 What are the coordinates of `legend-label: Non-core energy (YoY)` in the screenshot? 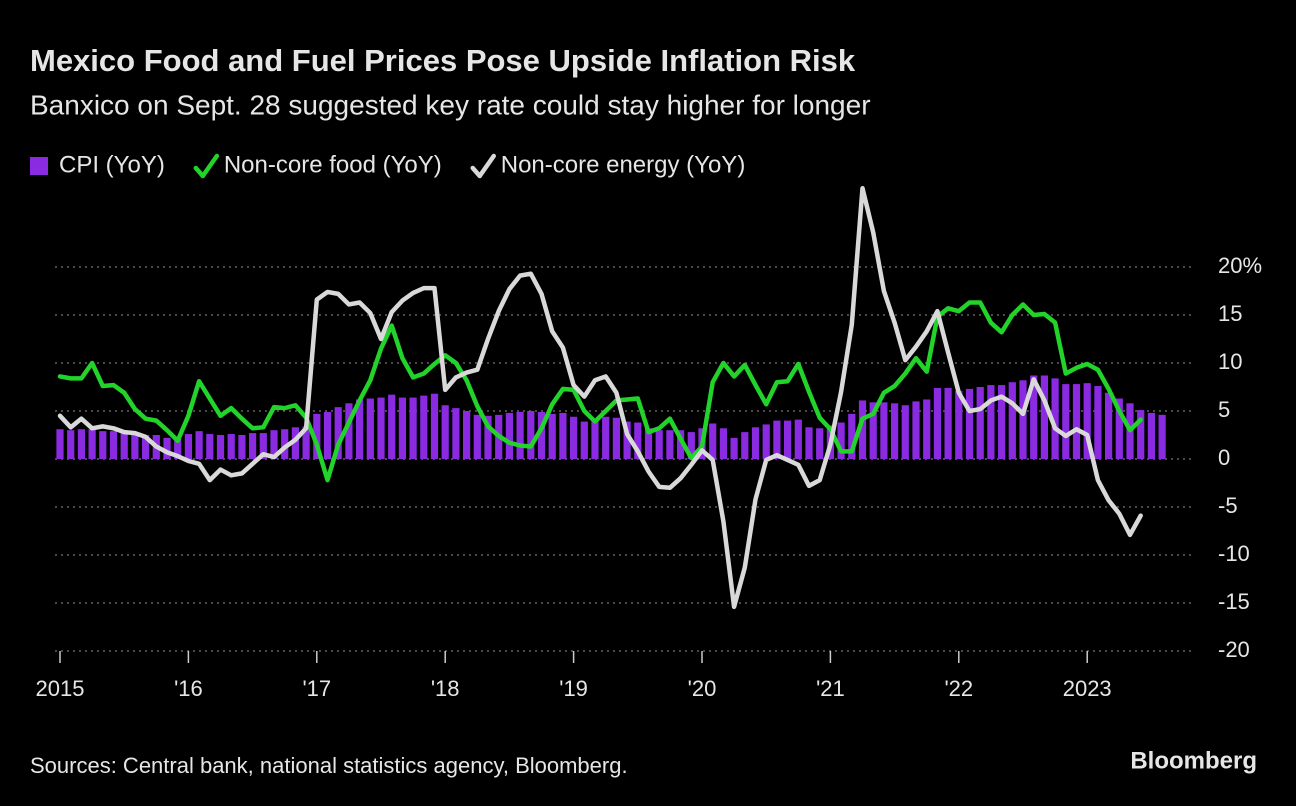 It's located at (623, 164).